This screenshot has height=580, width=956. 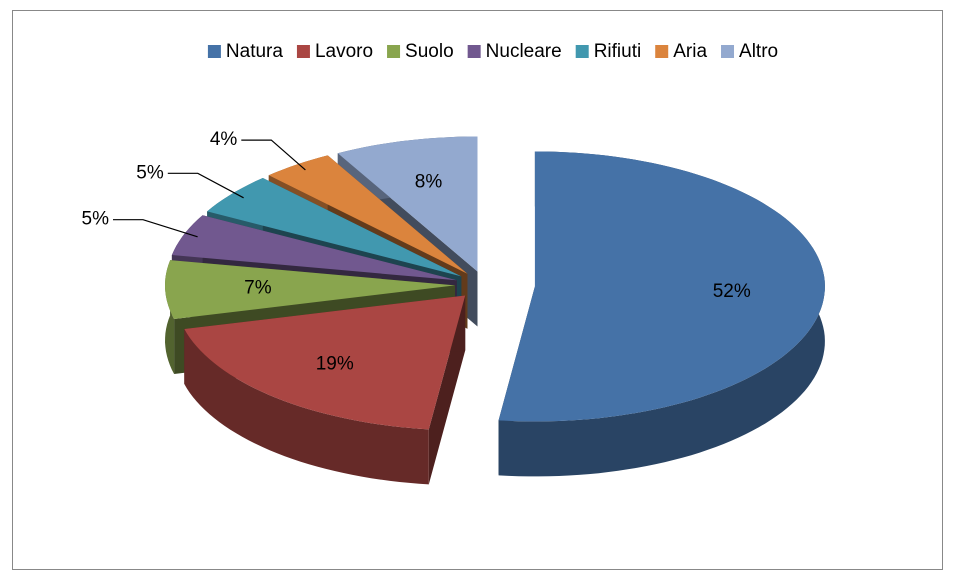 What do you see at coordinates (429, 51) in the screenshot?
I see `legend-label: Suolo` at bounding box center [429, 51].